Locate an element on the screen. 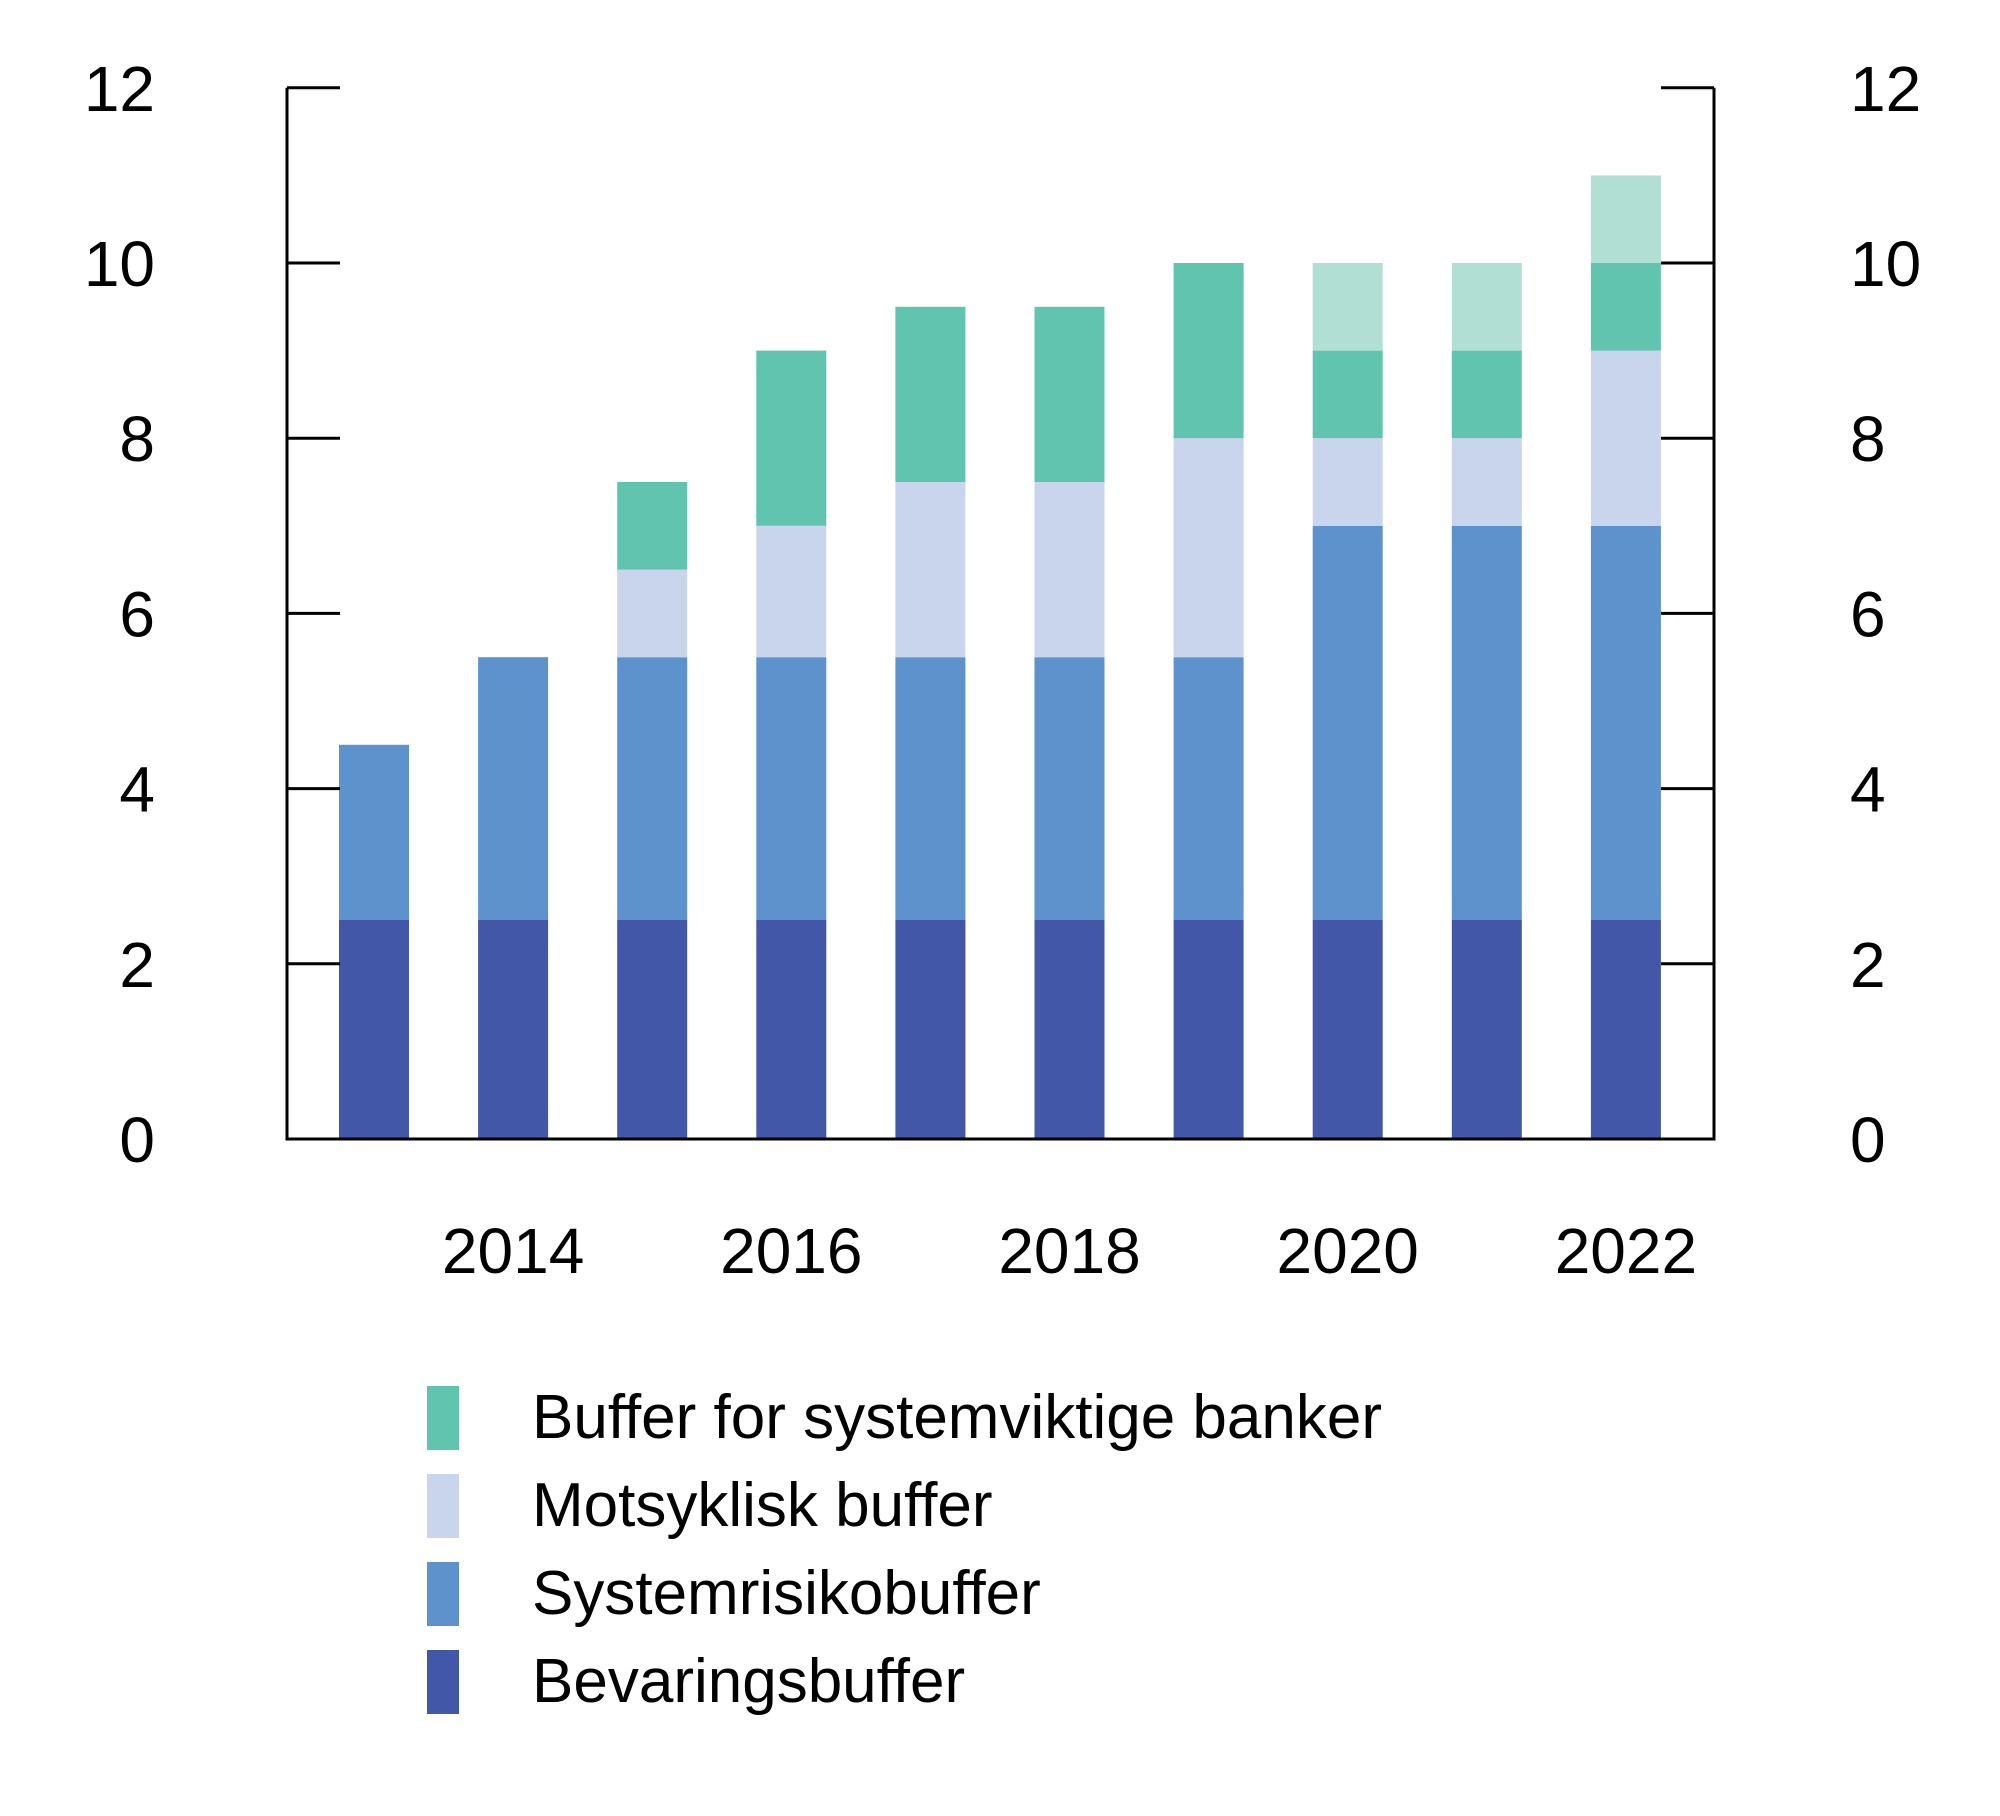 This screenshot has height=1816, width=2000. y-axis-right-labels: 0 2 4 6 8 10 12 is located at coordinates (1885, 614).